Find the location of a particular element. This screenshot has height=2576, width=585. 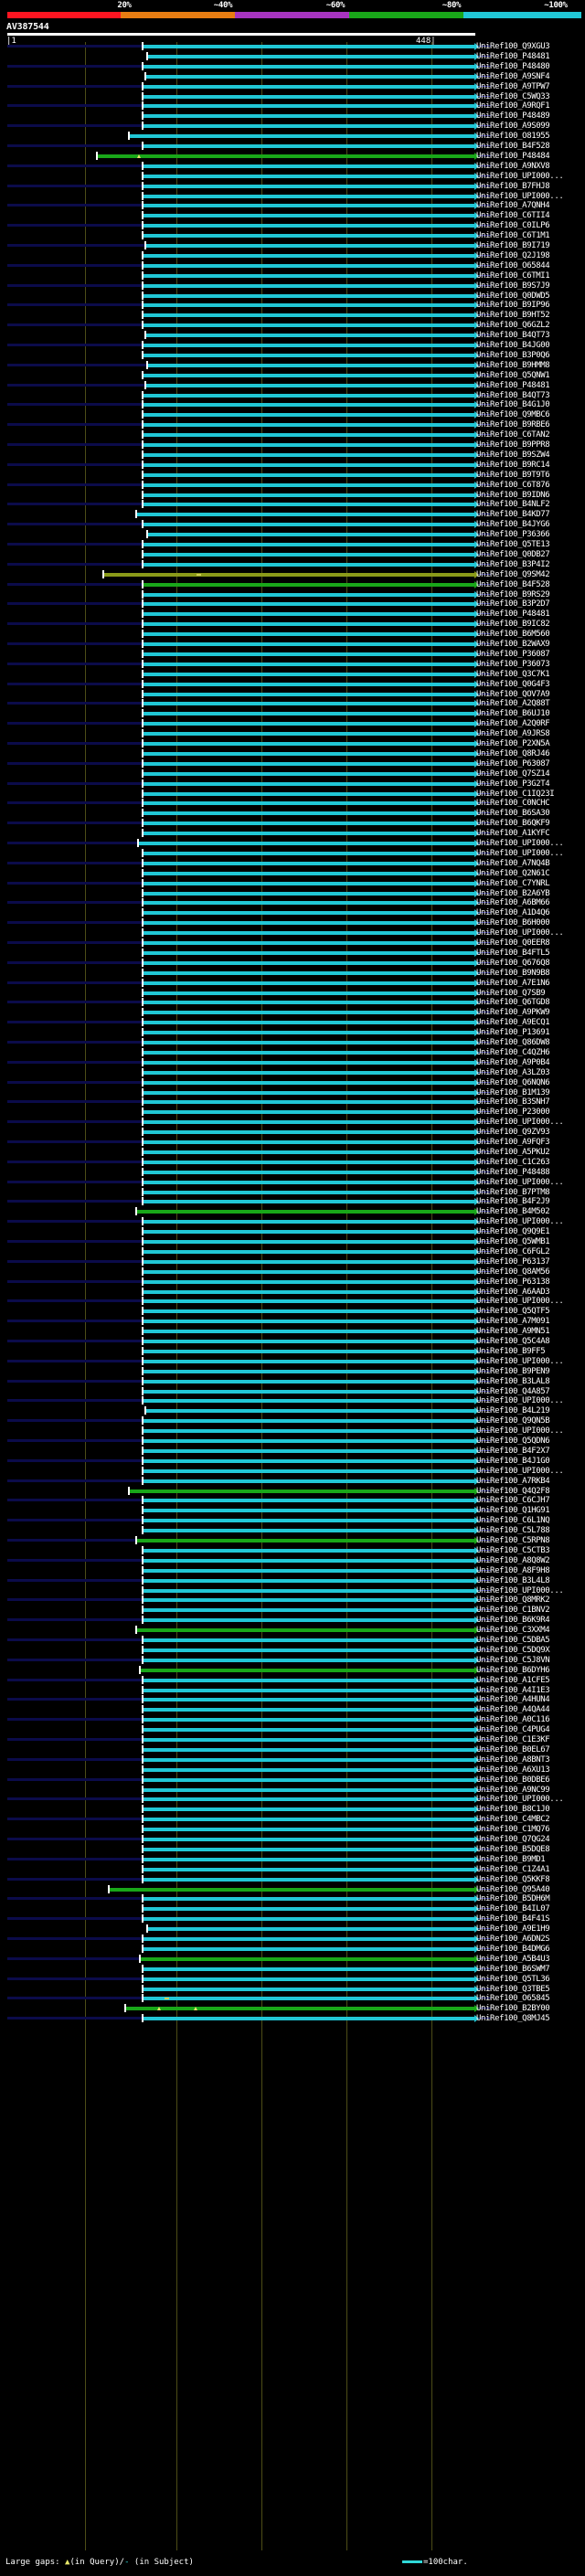

hit-label: UniRef100_B4F2J9 is located at coordinates (513, 1201).